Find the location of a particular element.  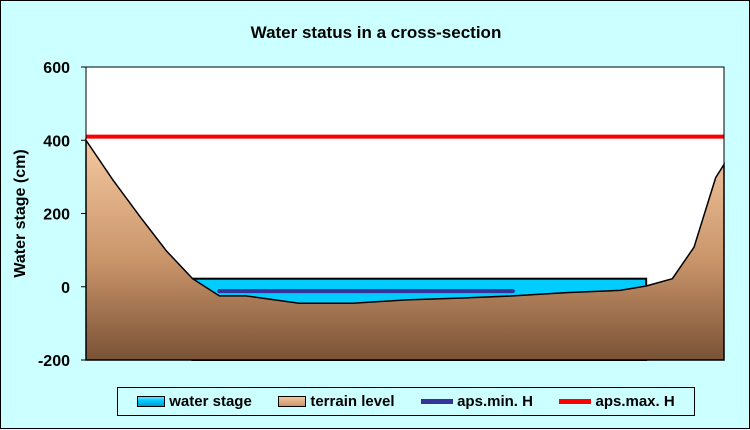

y-tick-label: 200 is located at coordinates (56, 215).